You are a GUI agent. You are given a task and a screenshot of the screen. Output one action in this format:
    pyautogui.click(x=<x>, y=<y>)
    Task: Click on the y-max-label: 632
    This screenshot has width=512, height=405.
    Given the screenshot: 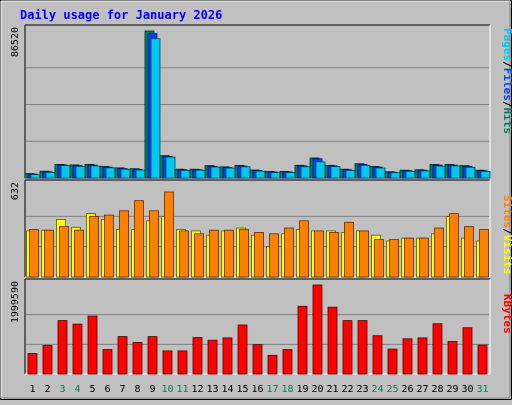 What is the action you would take?
    pyautogui.click(x=15, y=191)
    